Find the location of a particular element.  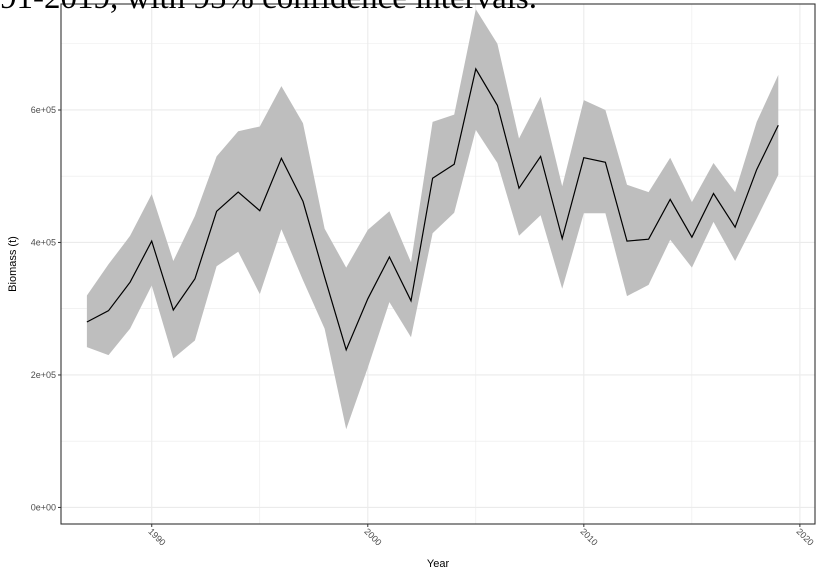

x-tick-label: 2010 is located at coordinates (588, 536).